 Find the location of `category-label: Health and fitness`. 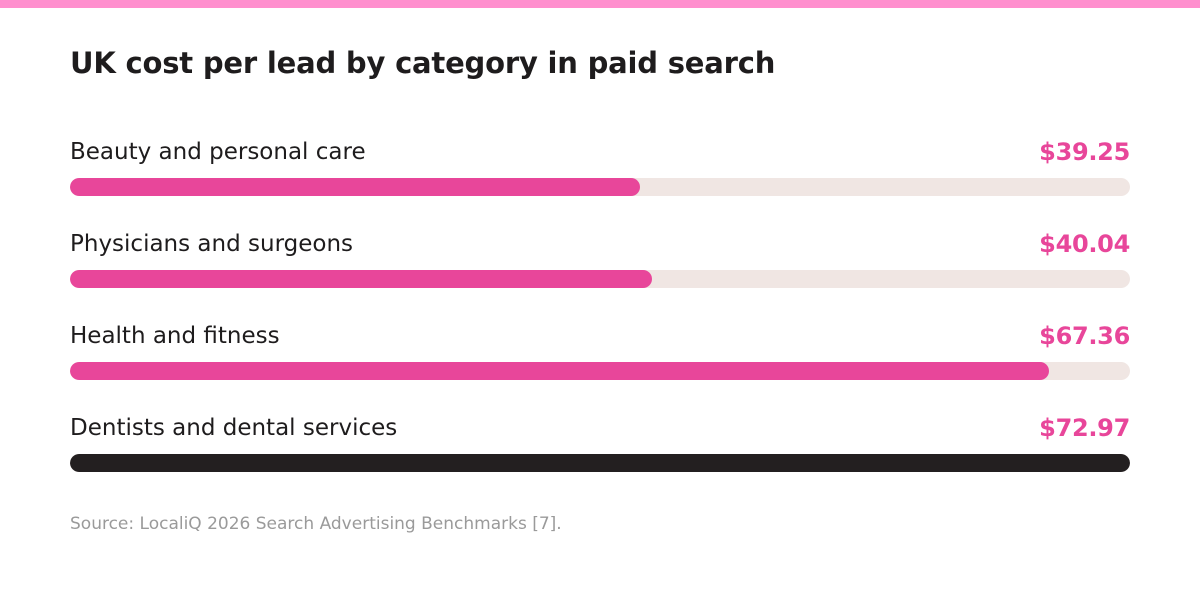

category-label: Health and fitness is located at coordinates (175, 336).